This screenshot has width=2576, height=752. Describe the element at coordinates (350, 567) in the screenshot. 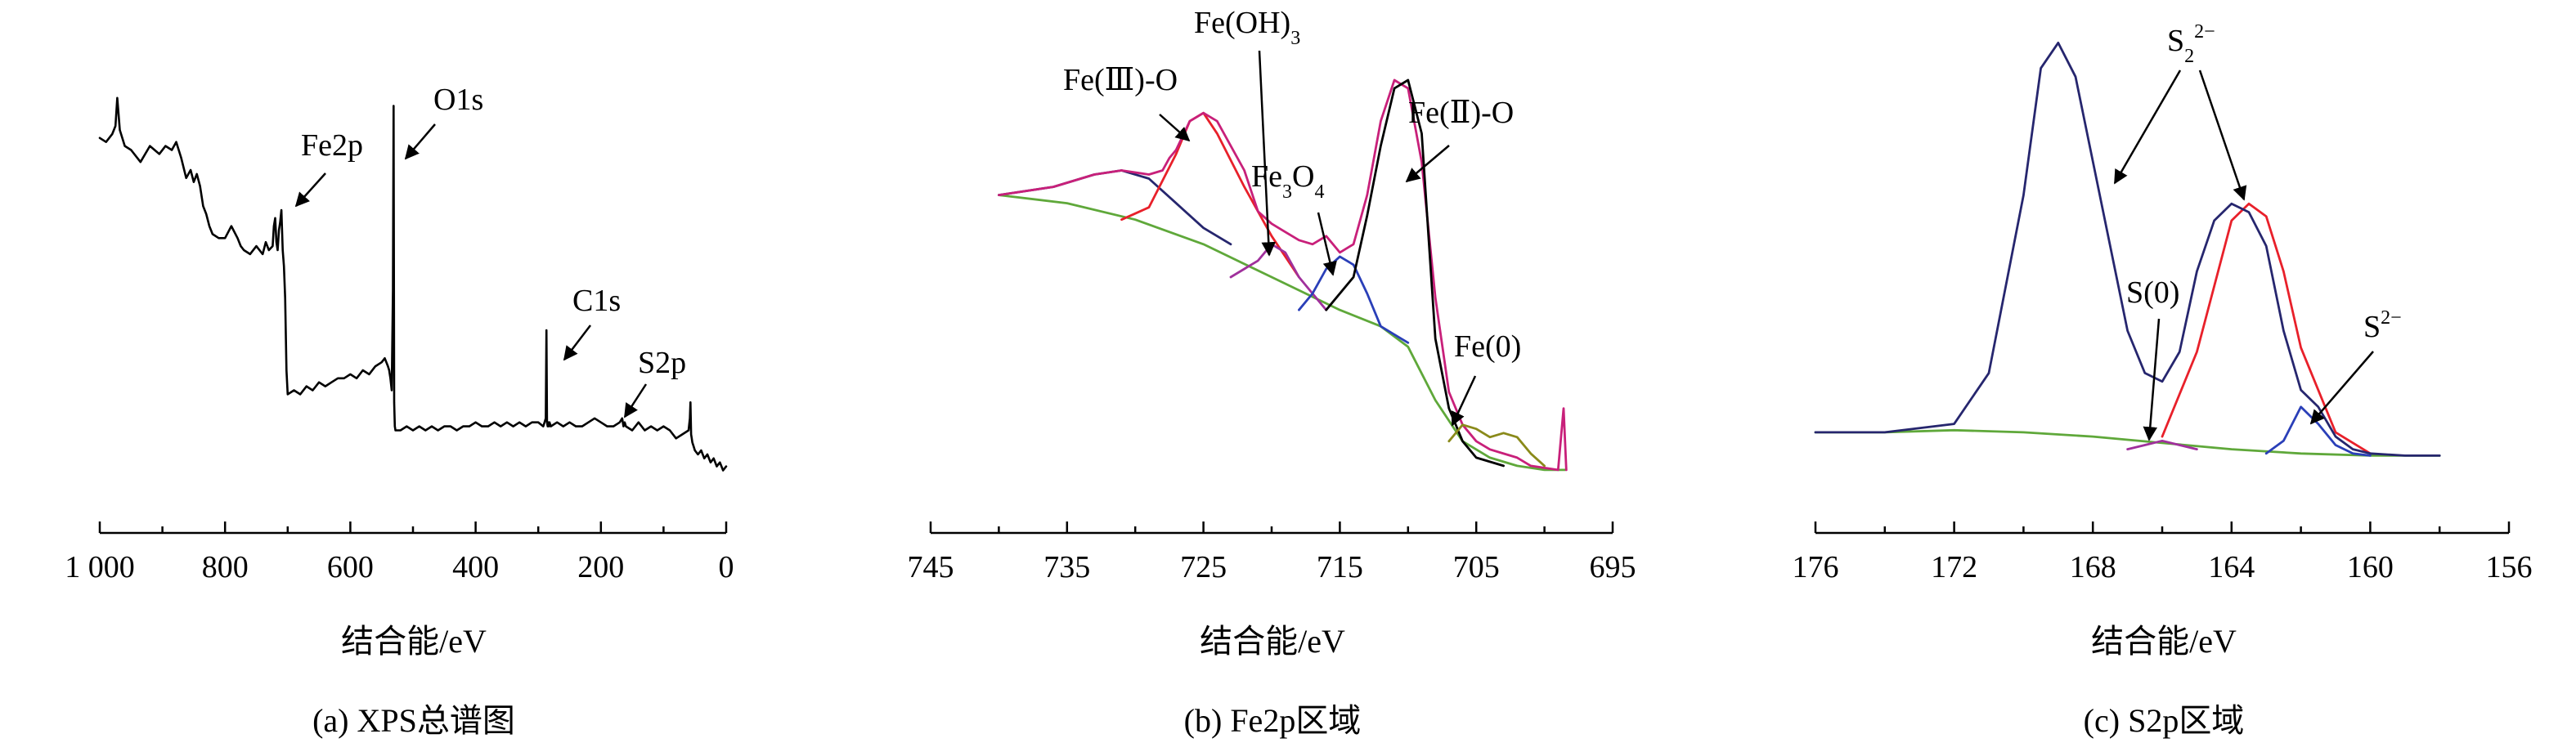

I see `panel-a-tick-label: 600` at that location.